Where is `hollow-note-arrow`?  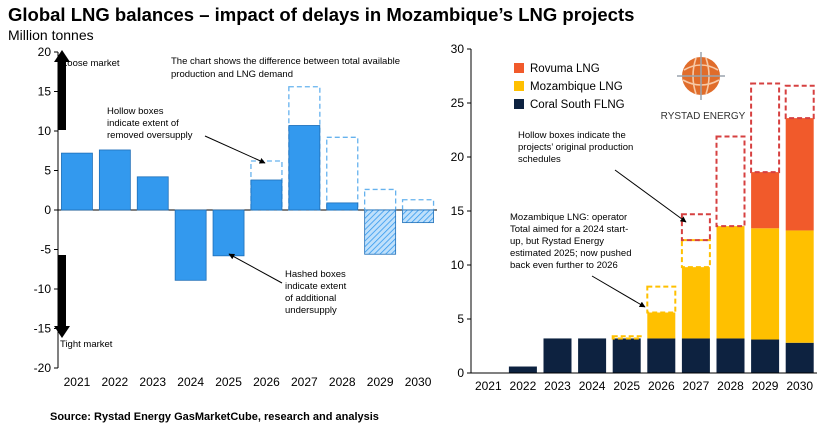 hollow-note-arrow is located at coordinates (235, 149).